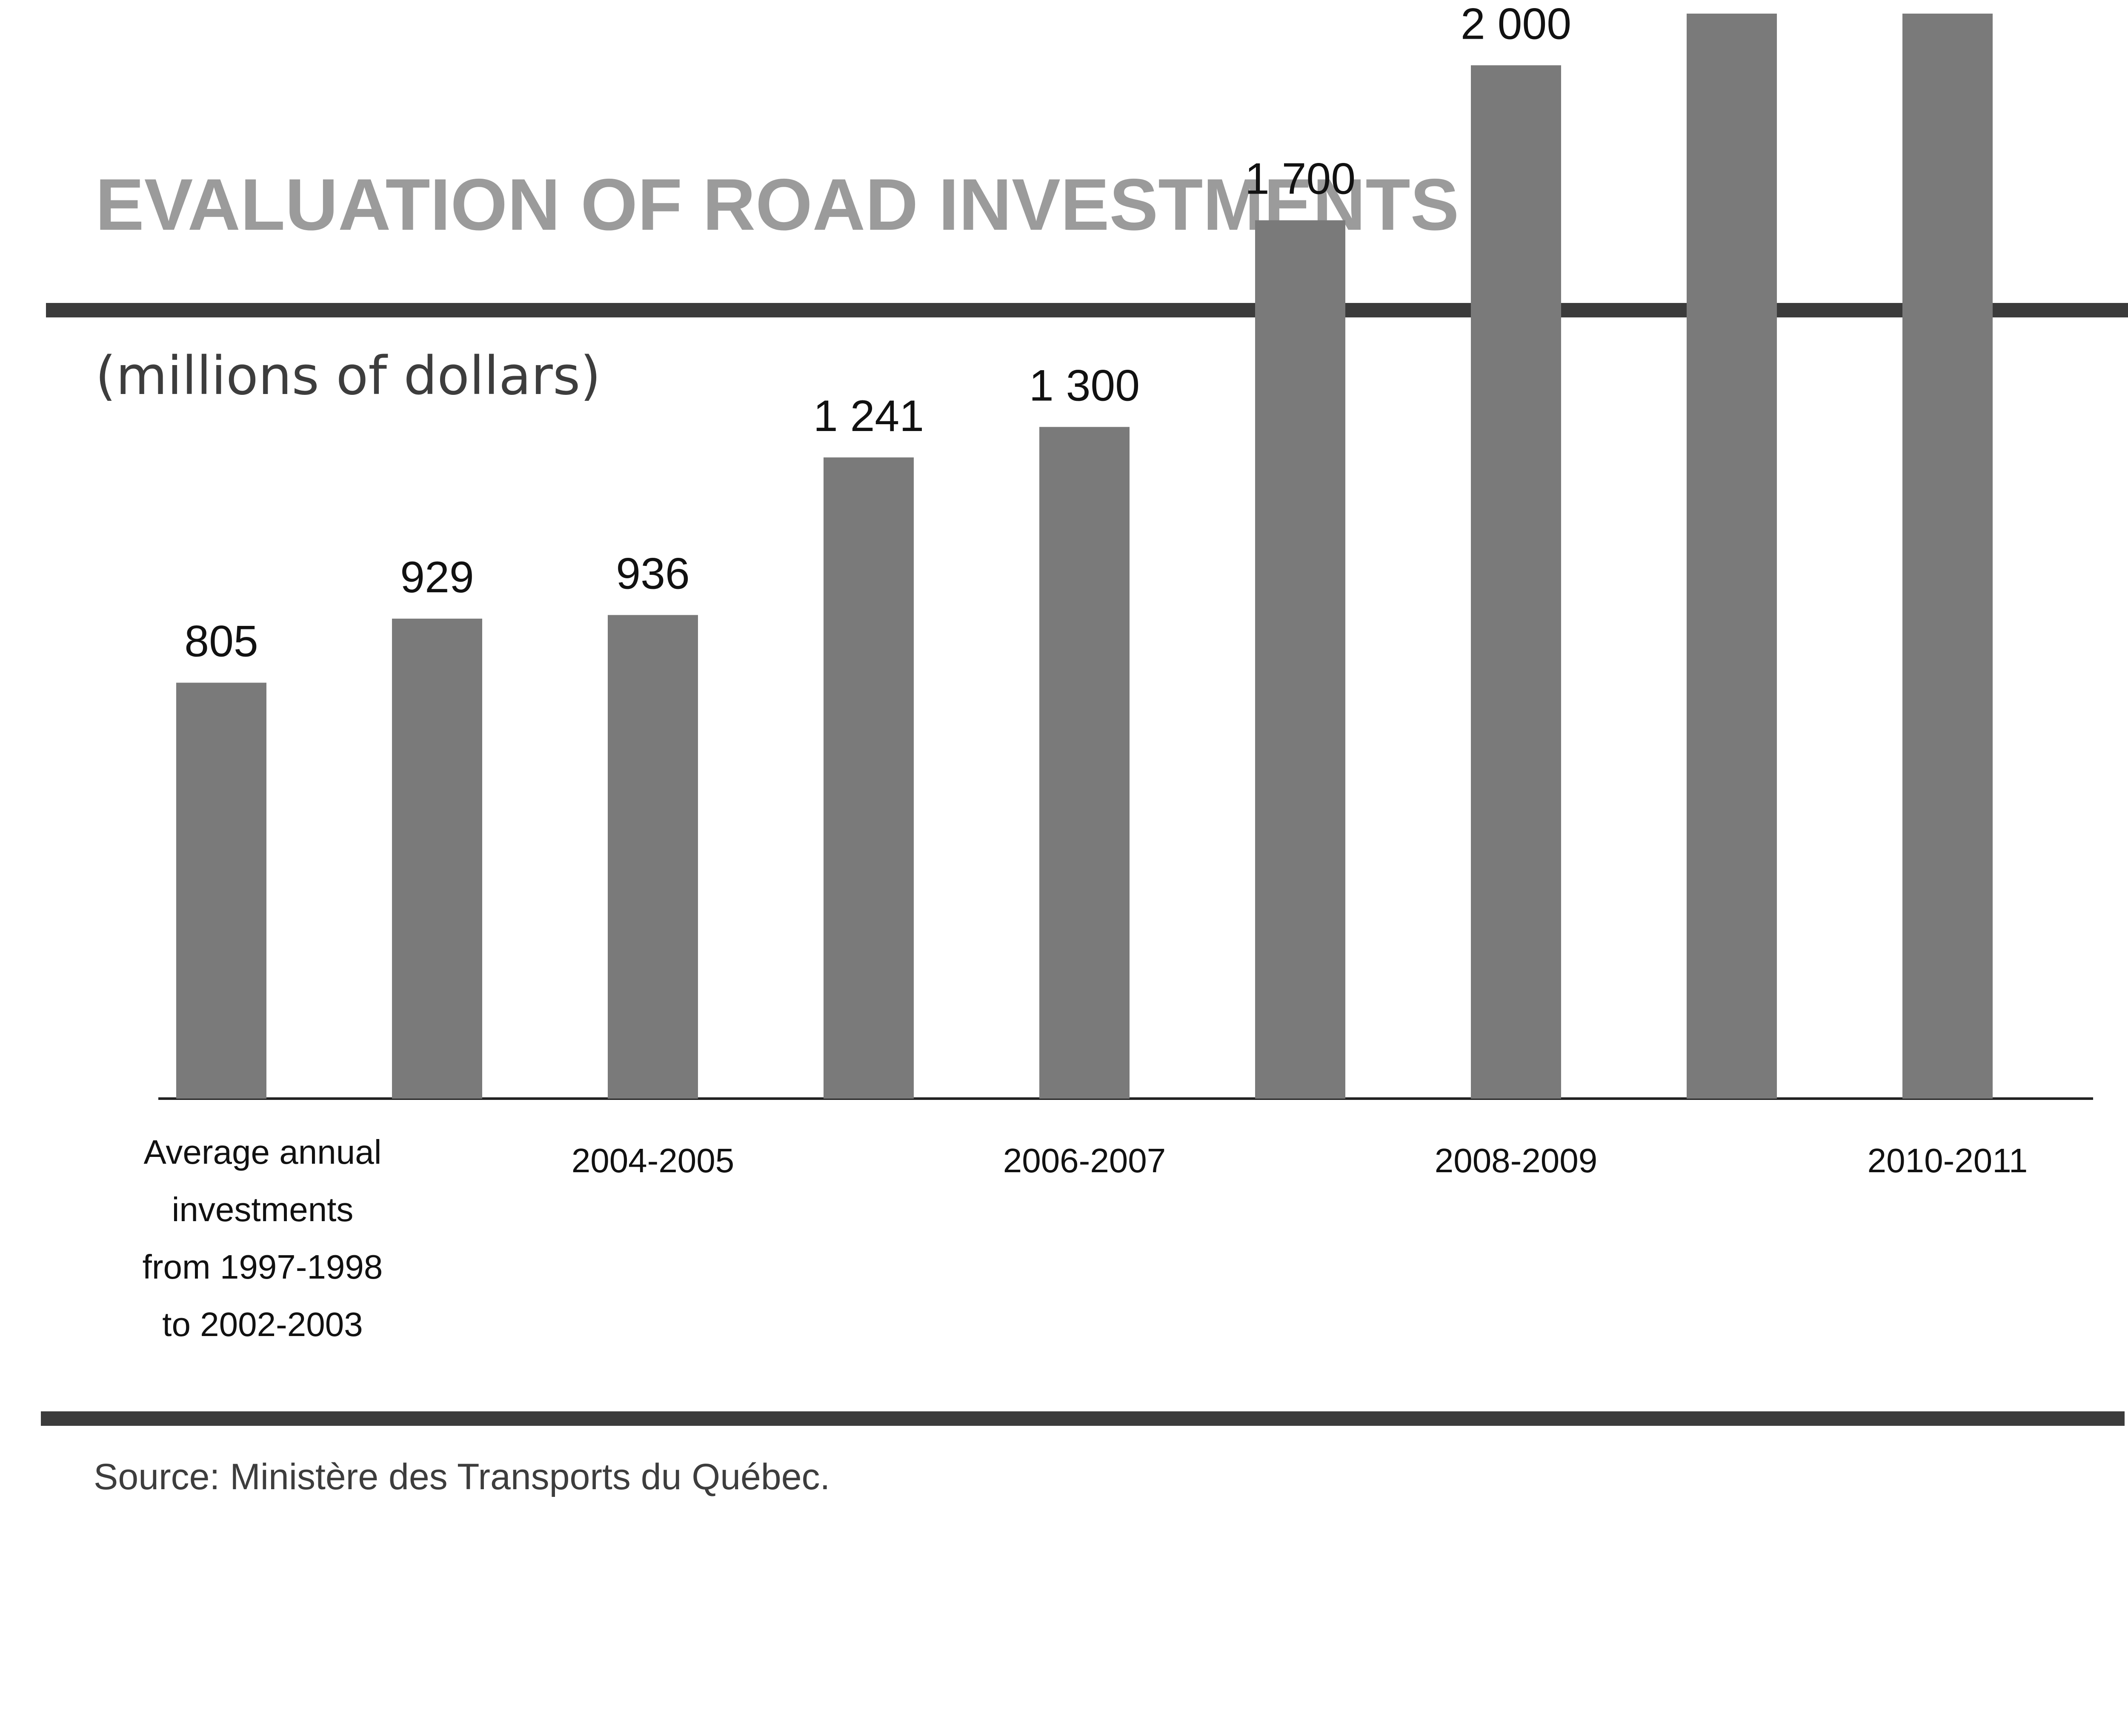 The image size is (2128, 1736). What do you see at coordinates (1083, 1418) in the screenshot?
I see `bottom-divider` at bounding box center [1083, 1418].